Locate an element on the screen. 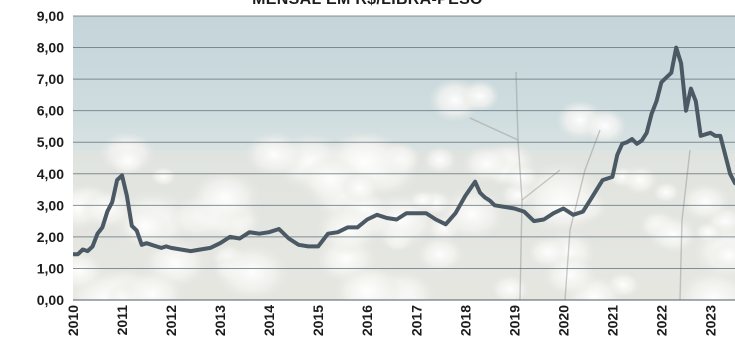  x-tick-label: 2017 is located at coordinates (416, 320).